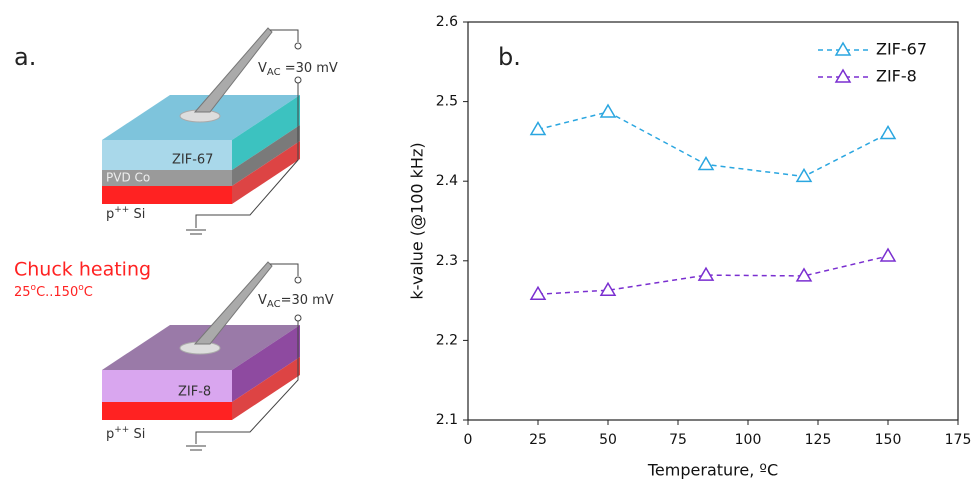  What do you see at coordinates (888, 440) in the screenshot?
I see `x-tick-label: 150` at bounding box center [888, 440].